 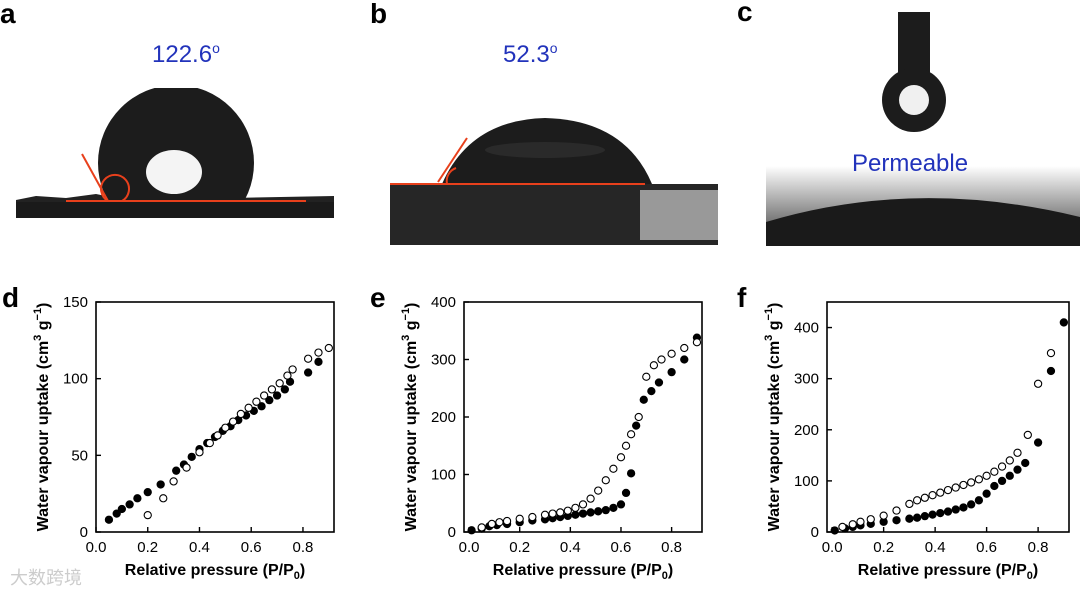 I want to click on panel-letter-b: b, so click(x=379, y=14).